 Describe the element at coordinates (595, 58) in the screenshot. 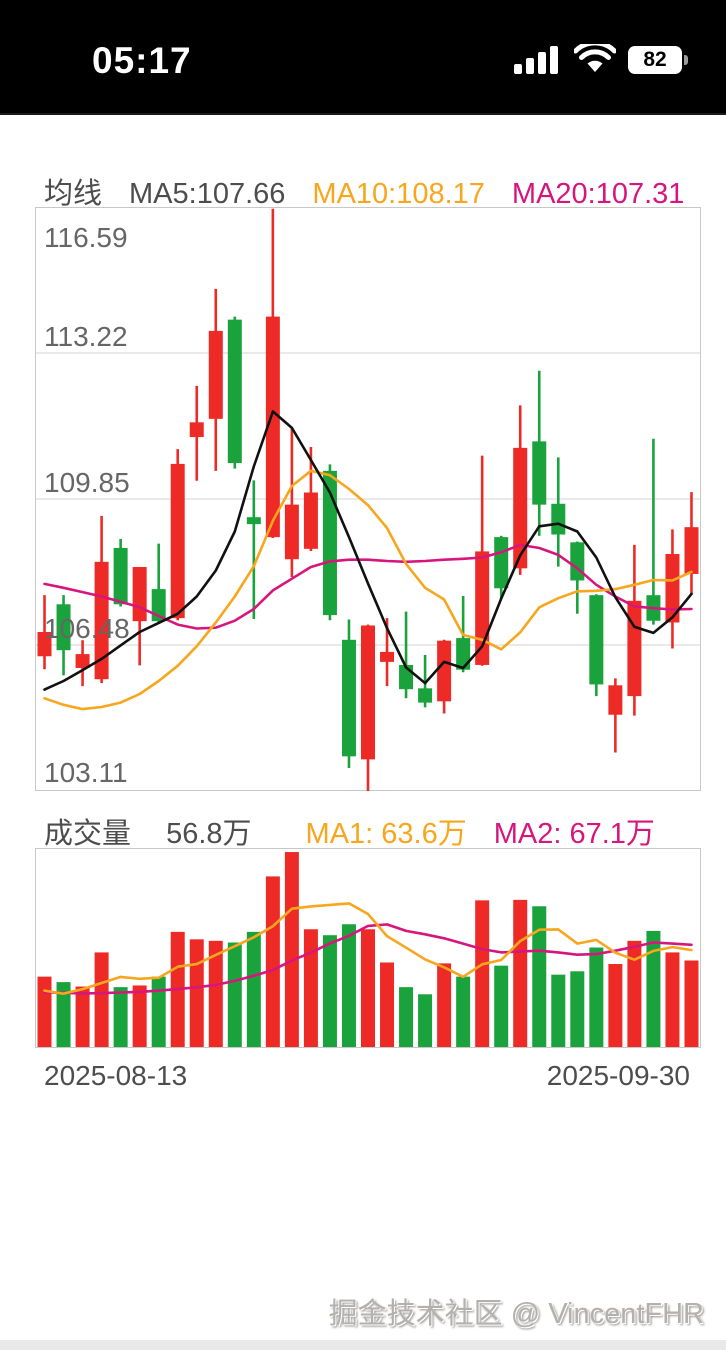

I see `wifi-icon` at that location.